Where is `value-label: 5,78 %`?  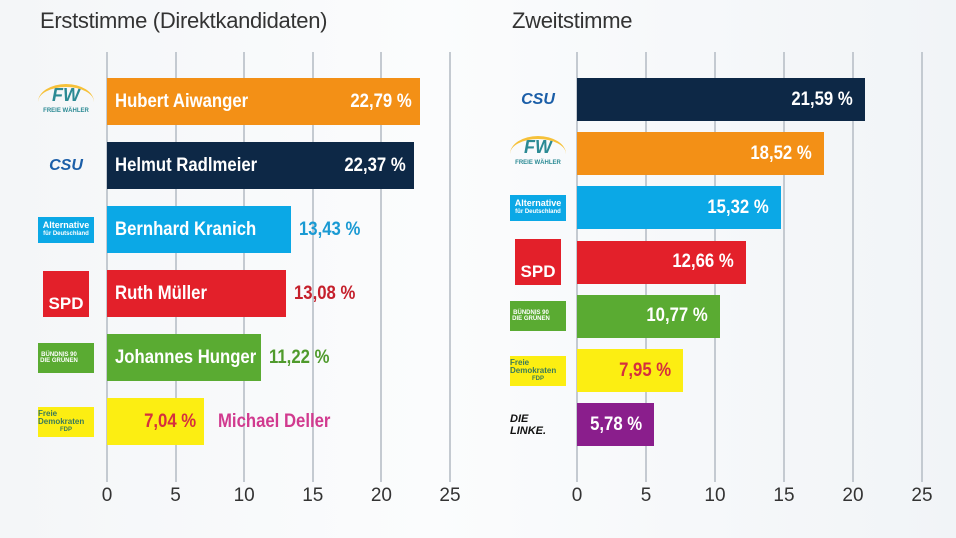
value-label: 5,78 % is located at coordinates (616, 424).